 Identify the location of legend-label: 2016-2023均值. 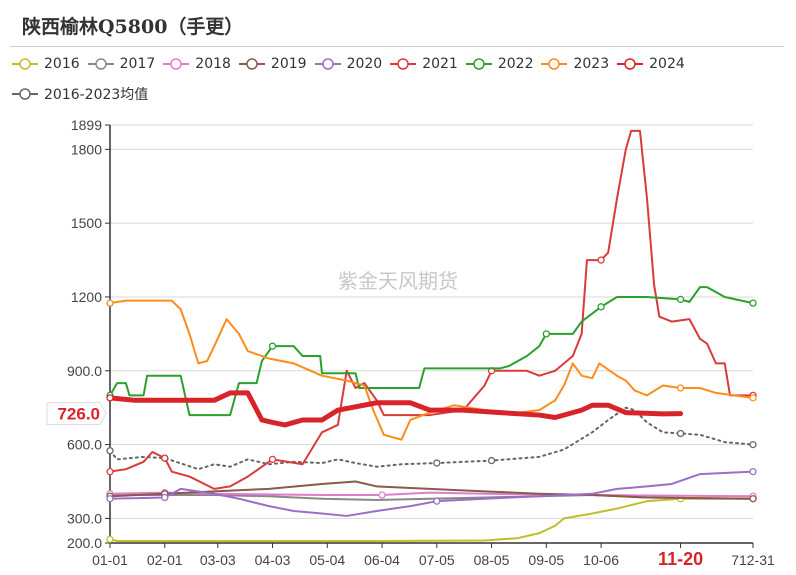
(96, 95).